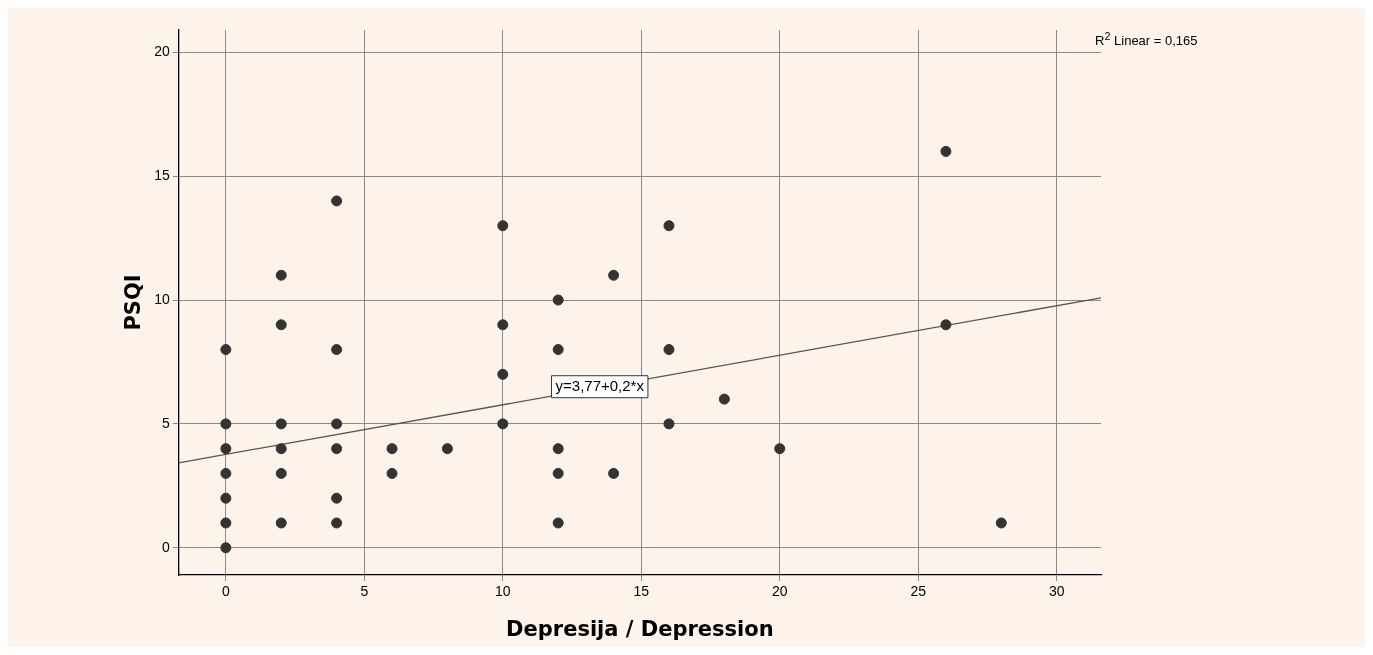 The image size is (1373, 655). What do you see at coordinates (165, 422) in the screenshot?
I see `y-tick-label: 5` at bounding box center [165, 422].